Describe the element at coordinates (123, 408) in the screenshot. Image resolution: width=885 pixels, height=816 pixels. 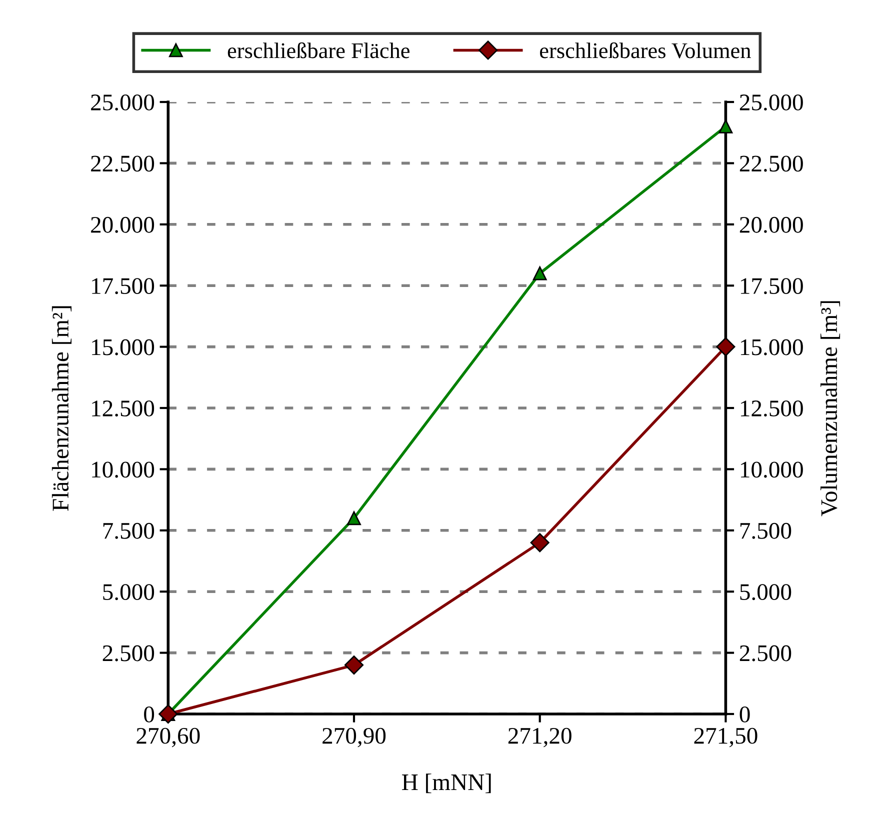
I see `y-tick-label: 12.500` at that location.